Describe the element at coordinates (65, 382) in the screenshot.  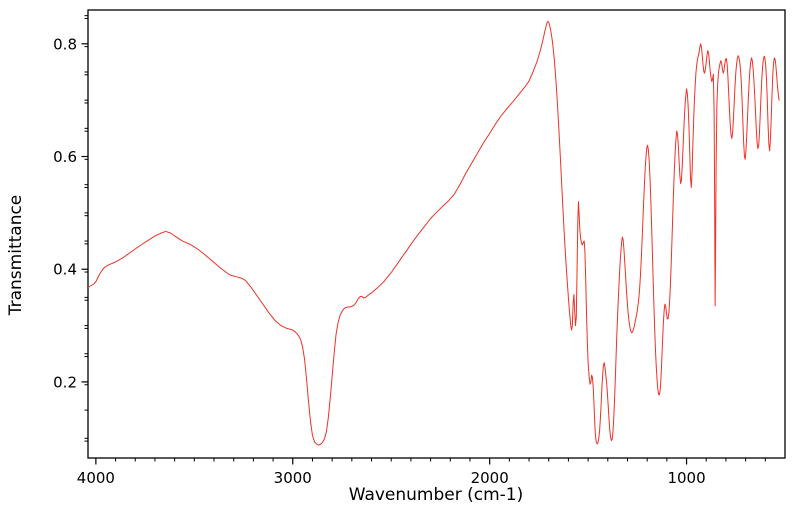
I see `y-tick-label: 0.2` at that location.